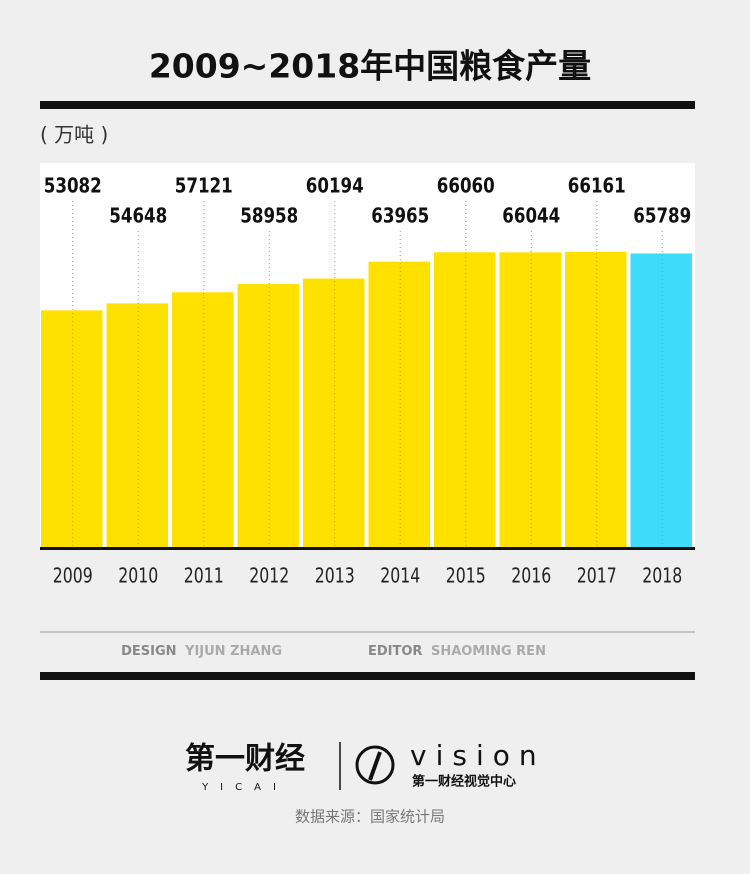  I want to click on credits: DESIGN YIJUN ZHANG, so click(201, 651).